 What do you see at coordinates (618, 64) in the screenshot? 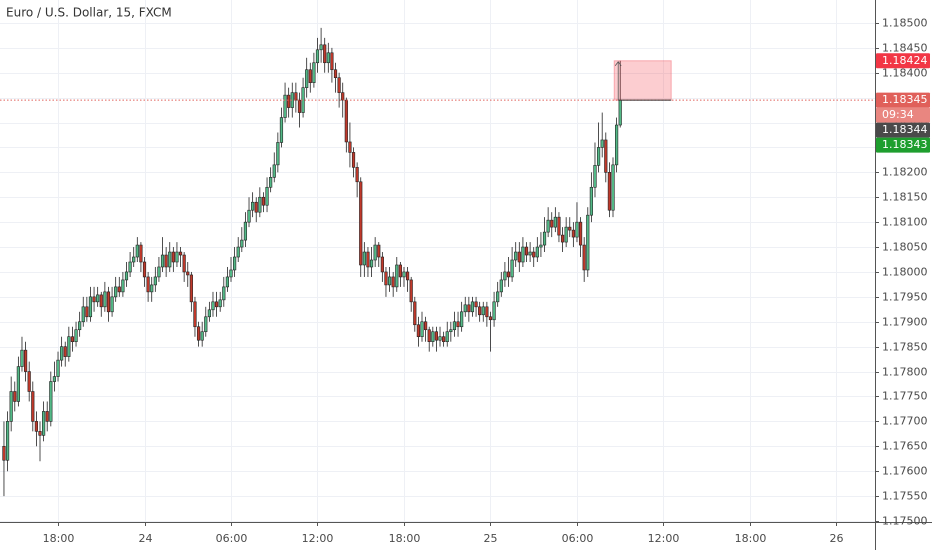
I see `target-arrow-head` at bounding box center [618, 64].